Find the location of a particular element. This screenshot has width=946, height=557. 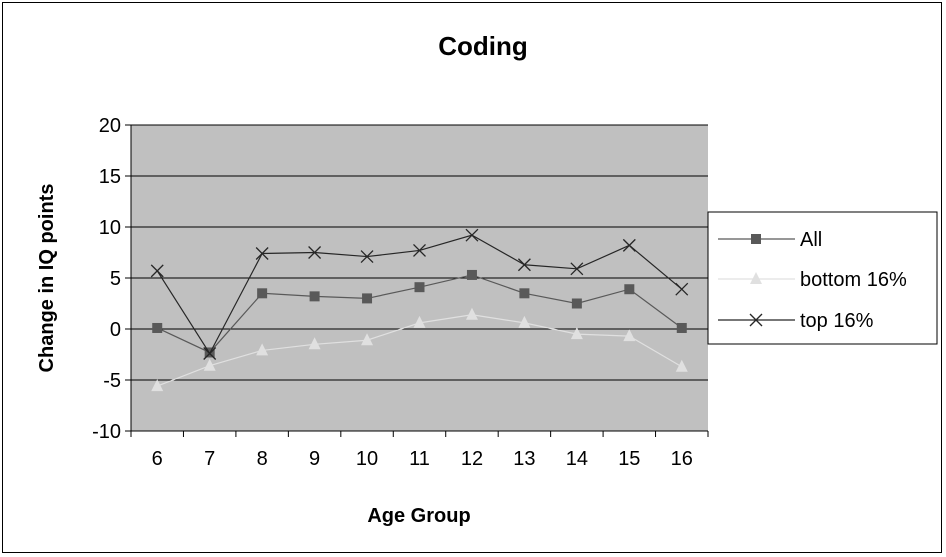

y-tick-label: 15 is located at coordinates (110, 177).